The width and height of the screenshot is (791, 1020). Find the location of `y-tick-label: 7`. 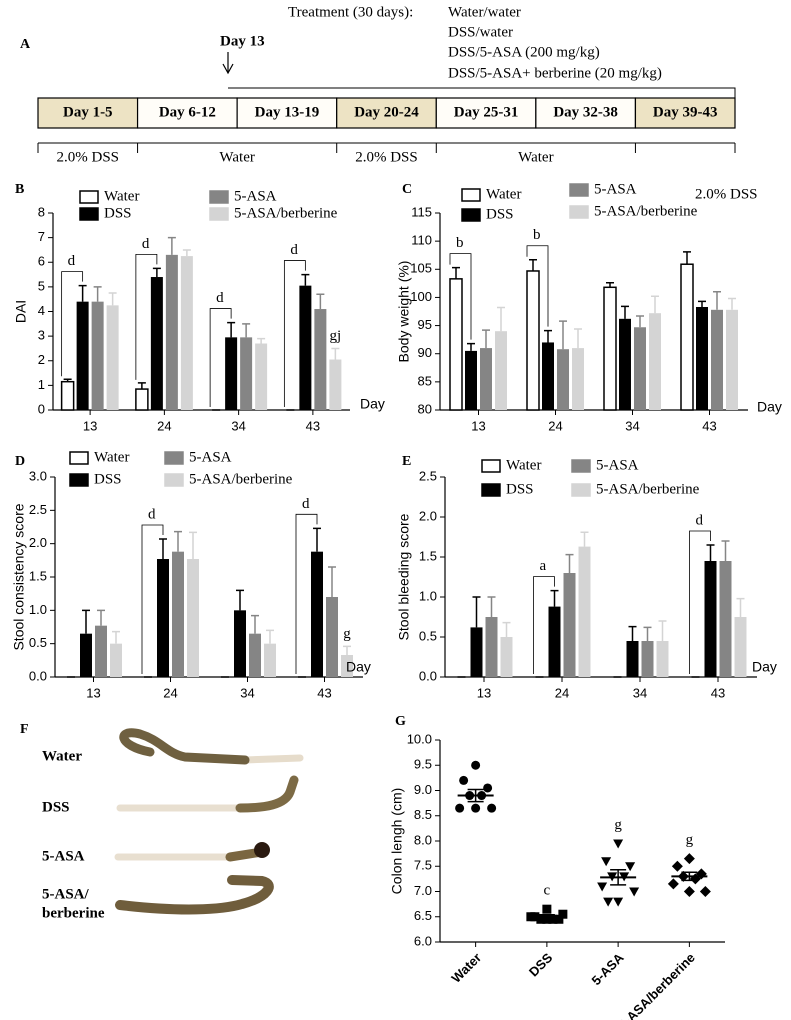

y-tick-label: 7 is located at coordinates (41, 236).